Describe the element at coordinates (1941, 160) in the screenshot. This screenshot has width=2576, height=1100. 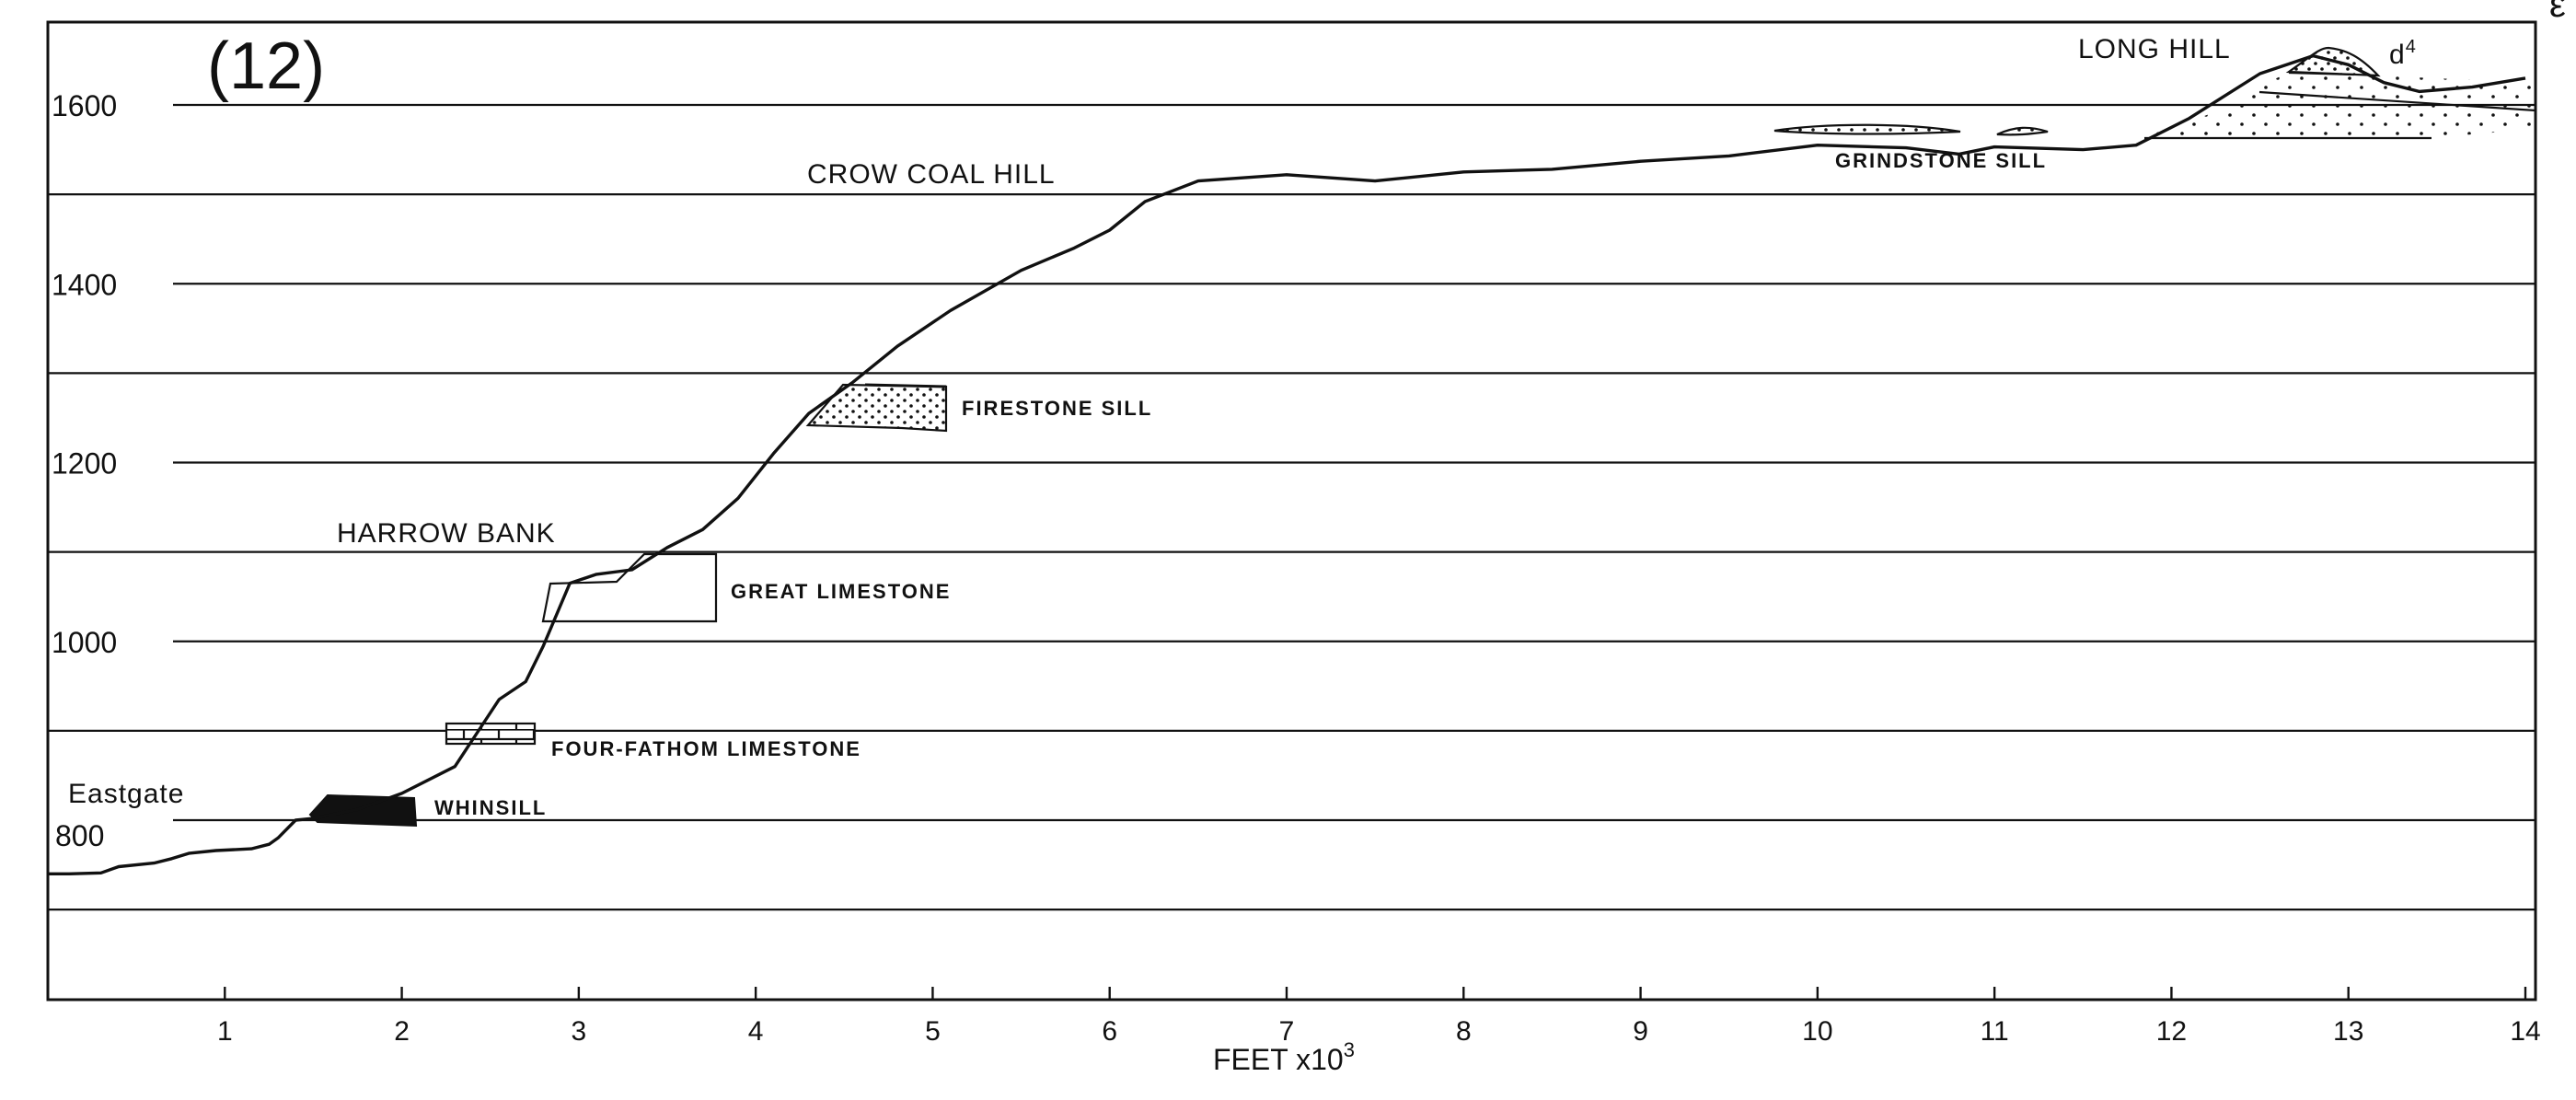
I see `grindstone-sill-label: GRINDSTONE SILL` at that location.